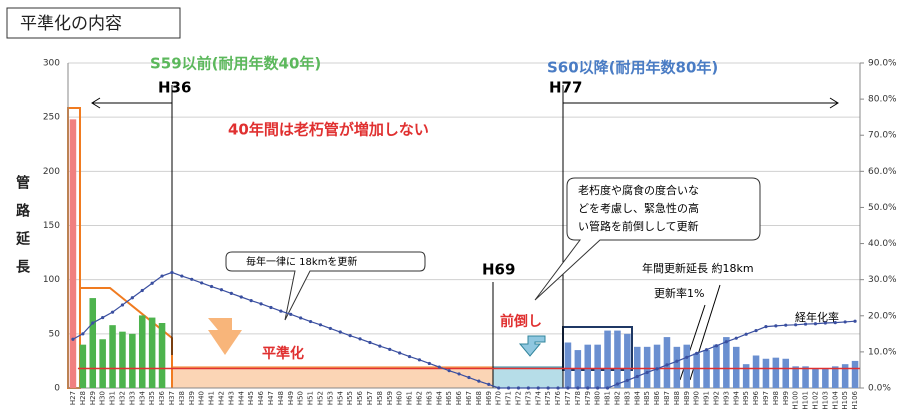 This screenshot has width=901, height=415. I want to click on x-tick-label: H46, so click(261, 397).